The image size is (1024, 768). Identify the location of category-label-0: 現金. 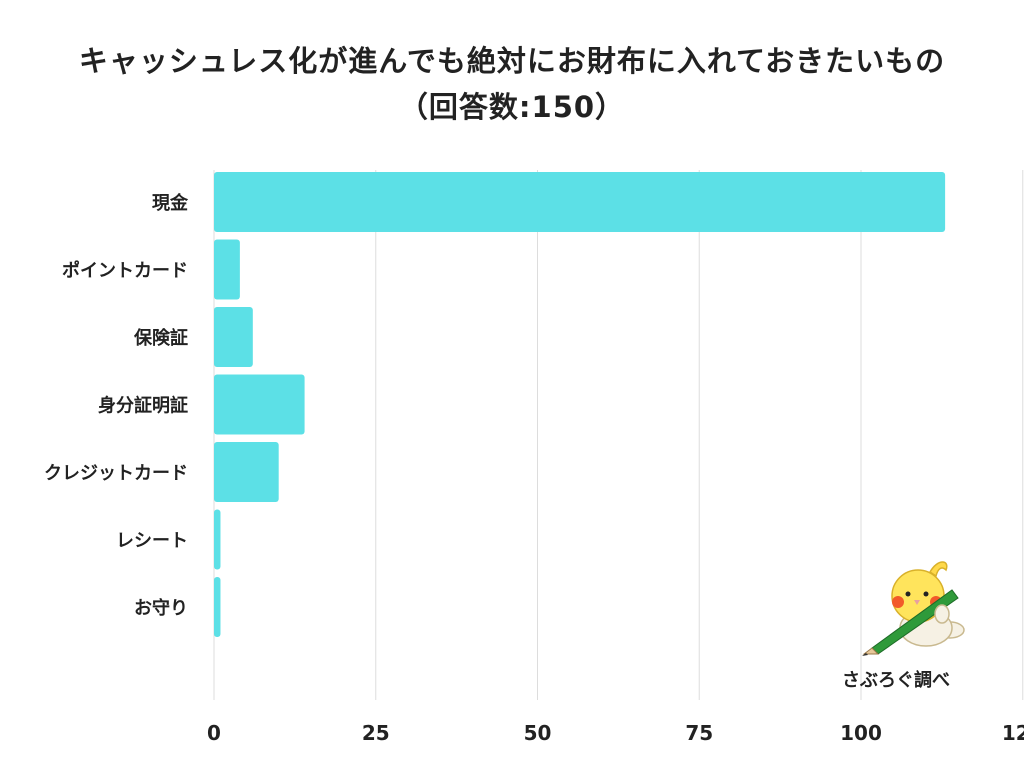
(170, 203).